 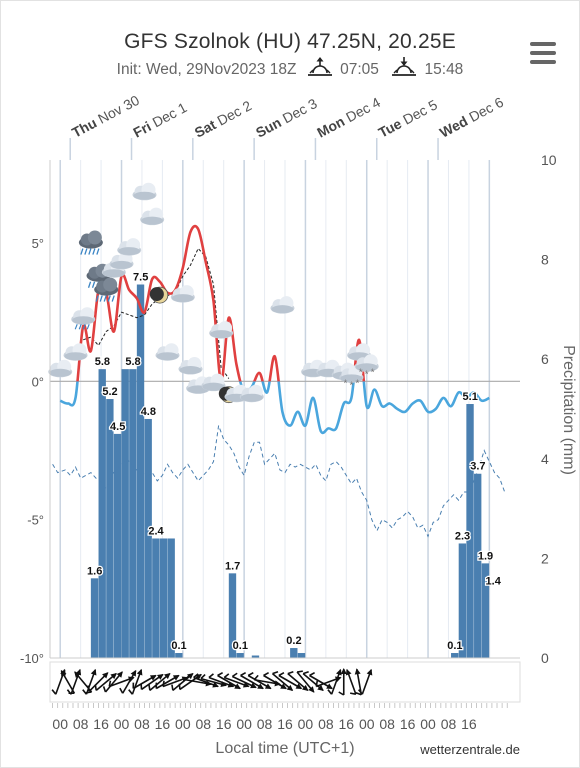 I want to click on sunrise-icon, so click(x=319, y=66).